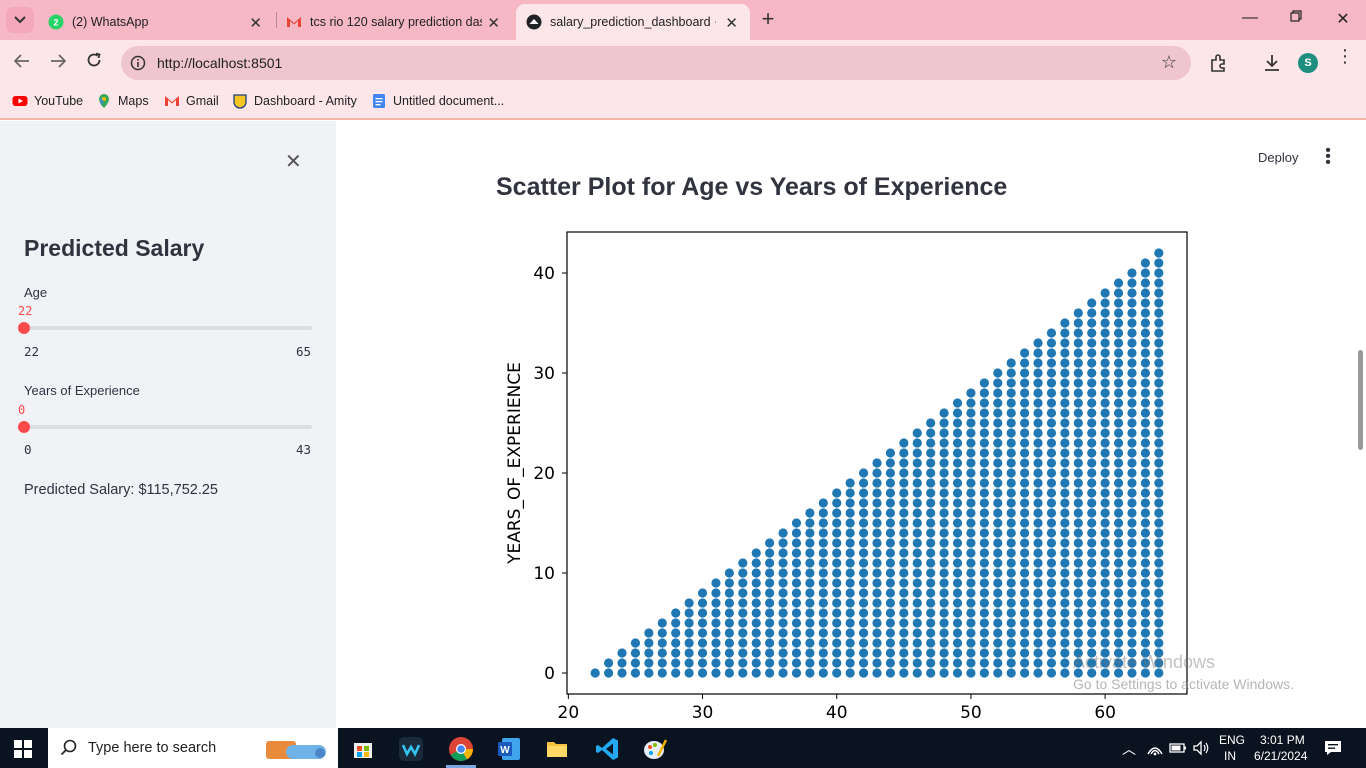  What do you see at coordinates (1168, 62) in the screenshot?
I see `bookmark-star-icon: ☆` at bounding box center [1168, 62].